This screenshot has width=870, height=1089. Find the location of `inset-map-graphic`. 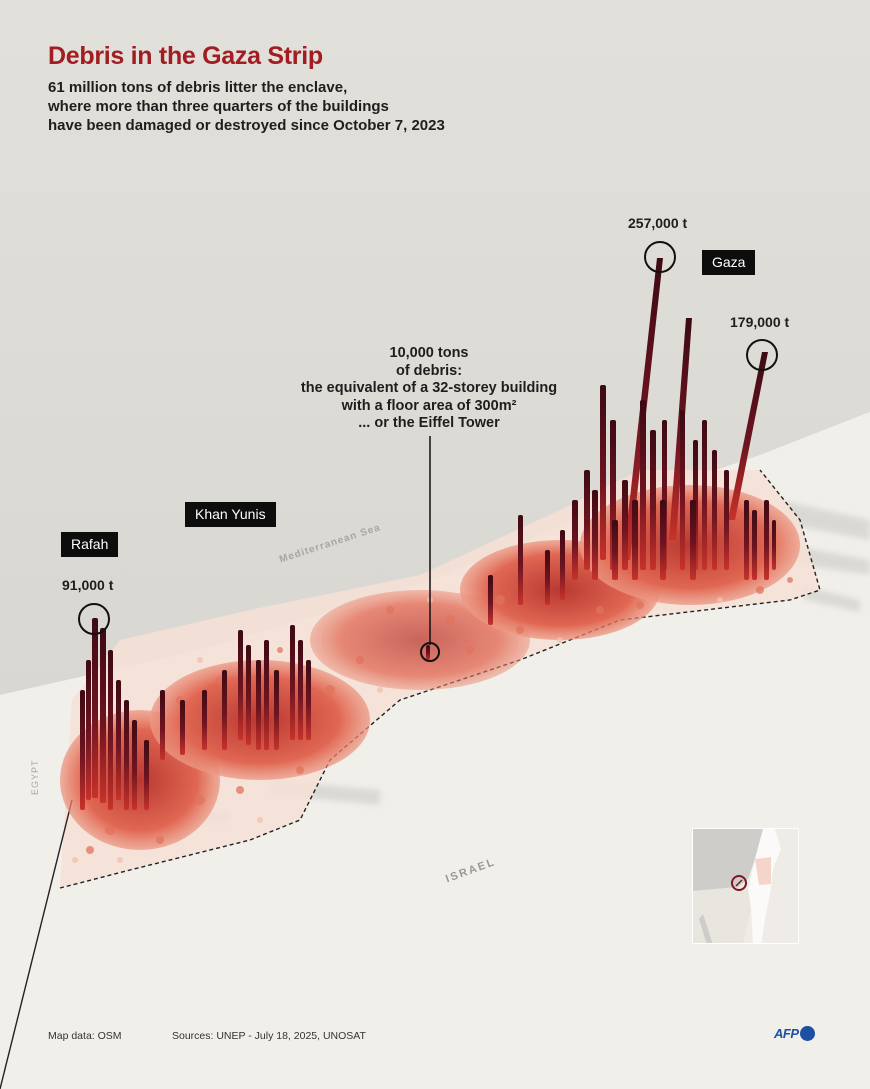

inset-map-graphic is located at coordinates (745, 886).